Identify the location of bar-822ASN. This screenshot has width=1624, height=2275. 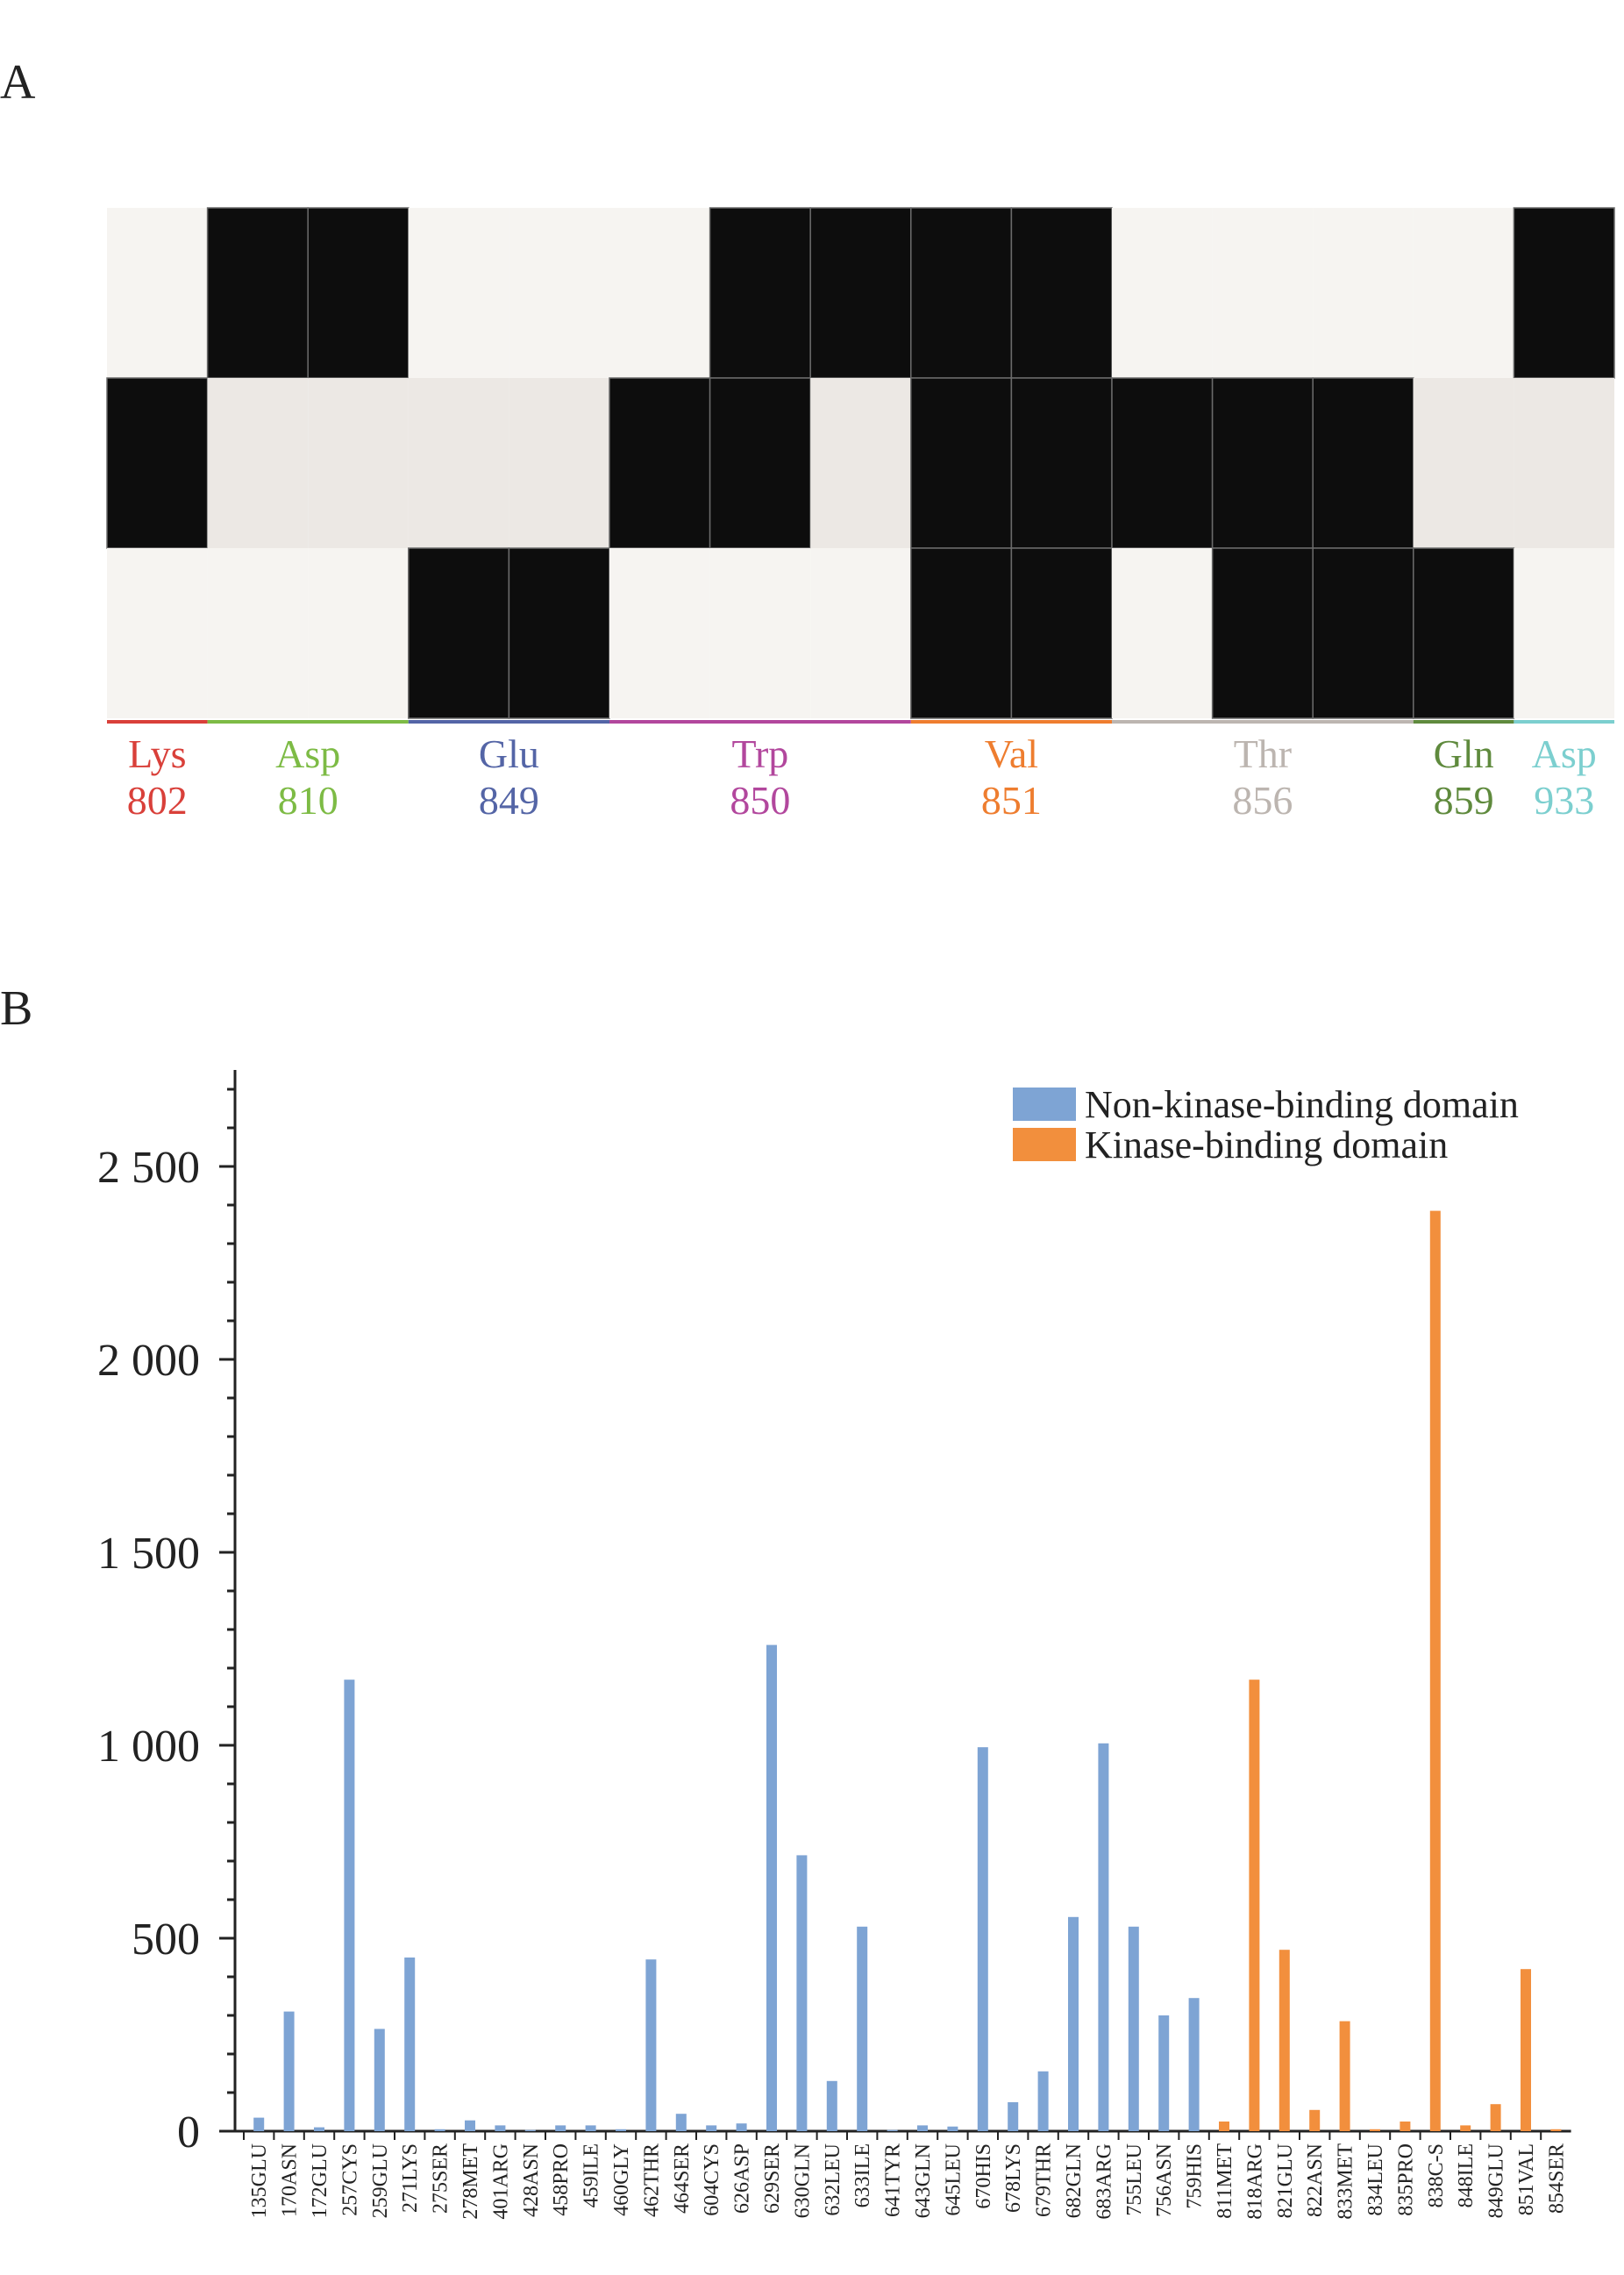
(1315, 2120).